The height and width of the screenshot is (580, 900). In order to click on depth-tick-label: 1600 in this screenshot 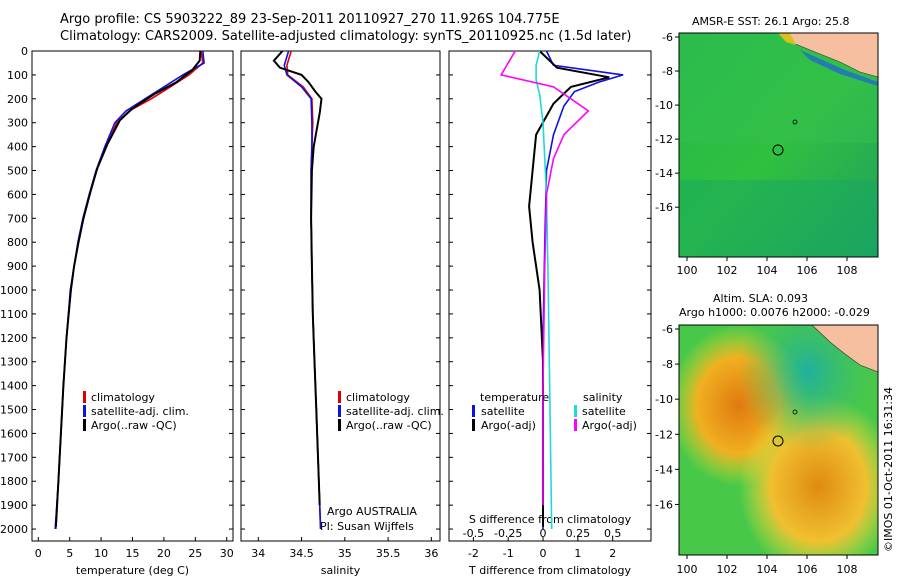, I will do `click(14, 433)`.